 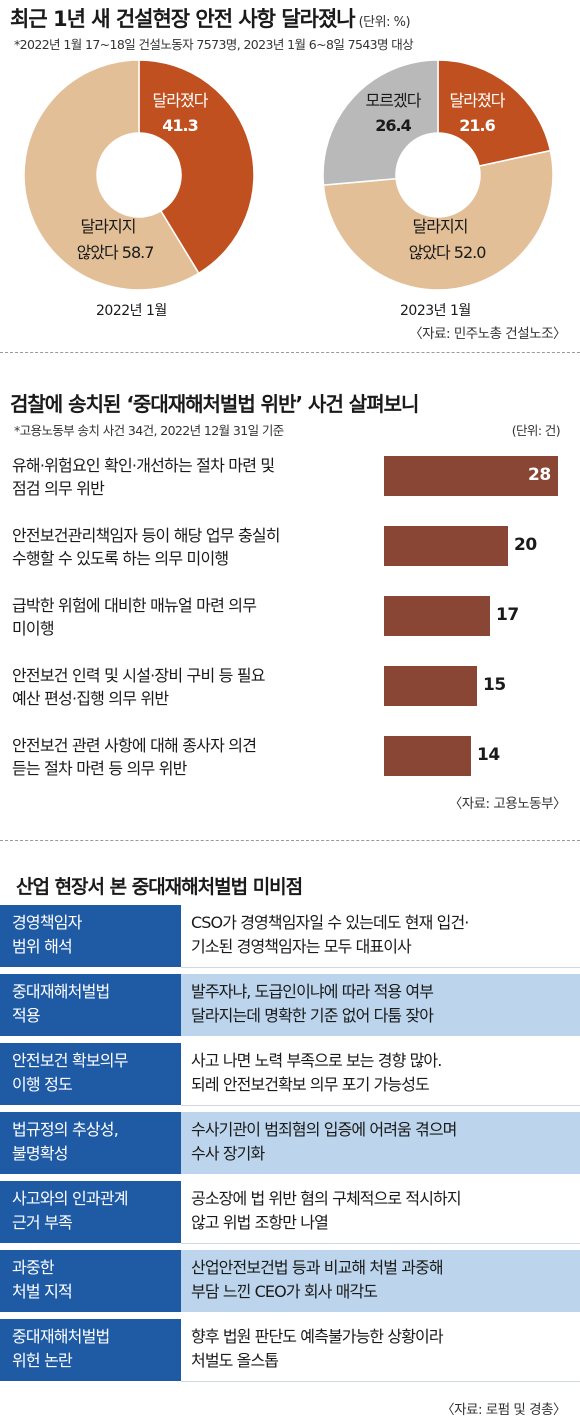 What do you see at coordinates (70, 1060) in the screenshot?
I see `table-key-line: 안전보건 확보의무` at bounding box center [70, 1060].